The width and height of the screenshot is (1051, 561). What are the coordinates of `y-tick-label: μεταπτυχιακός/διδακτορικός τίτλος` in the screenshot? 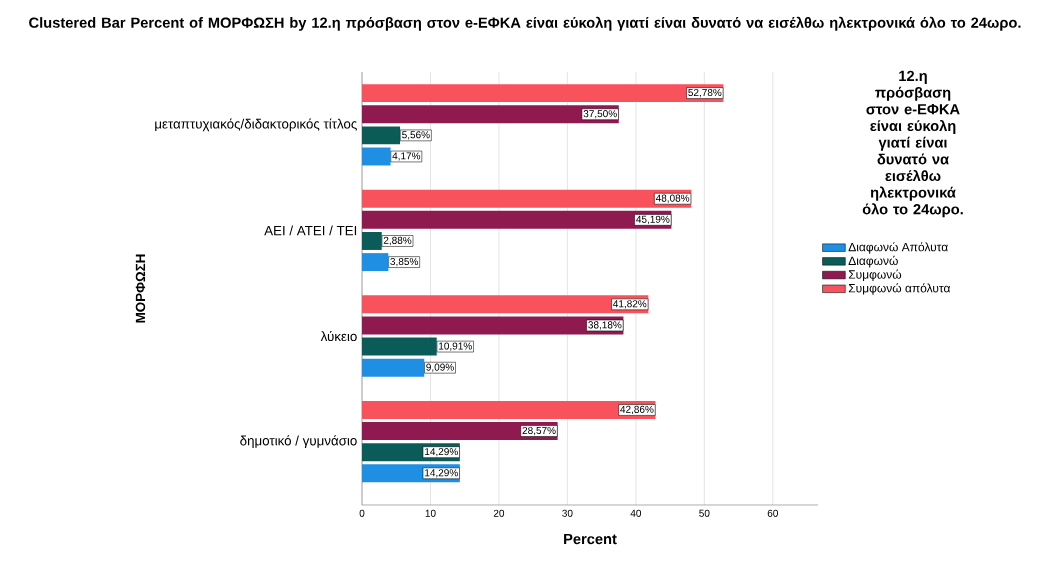 It's located at (256, 125).